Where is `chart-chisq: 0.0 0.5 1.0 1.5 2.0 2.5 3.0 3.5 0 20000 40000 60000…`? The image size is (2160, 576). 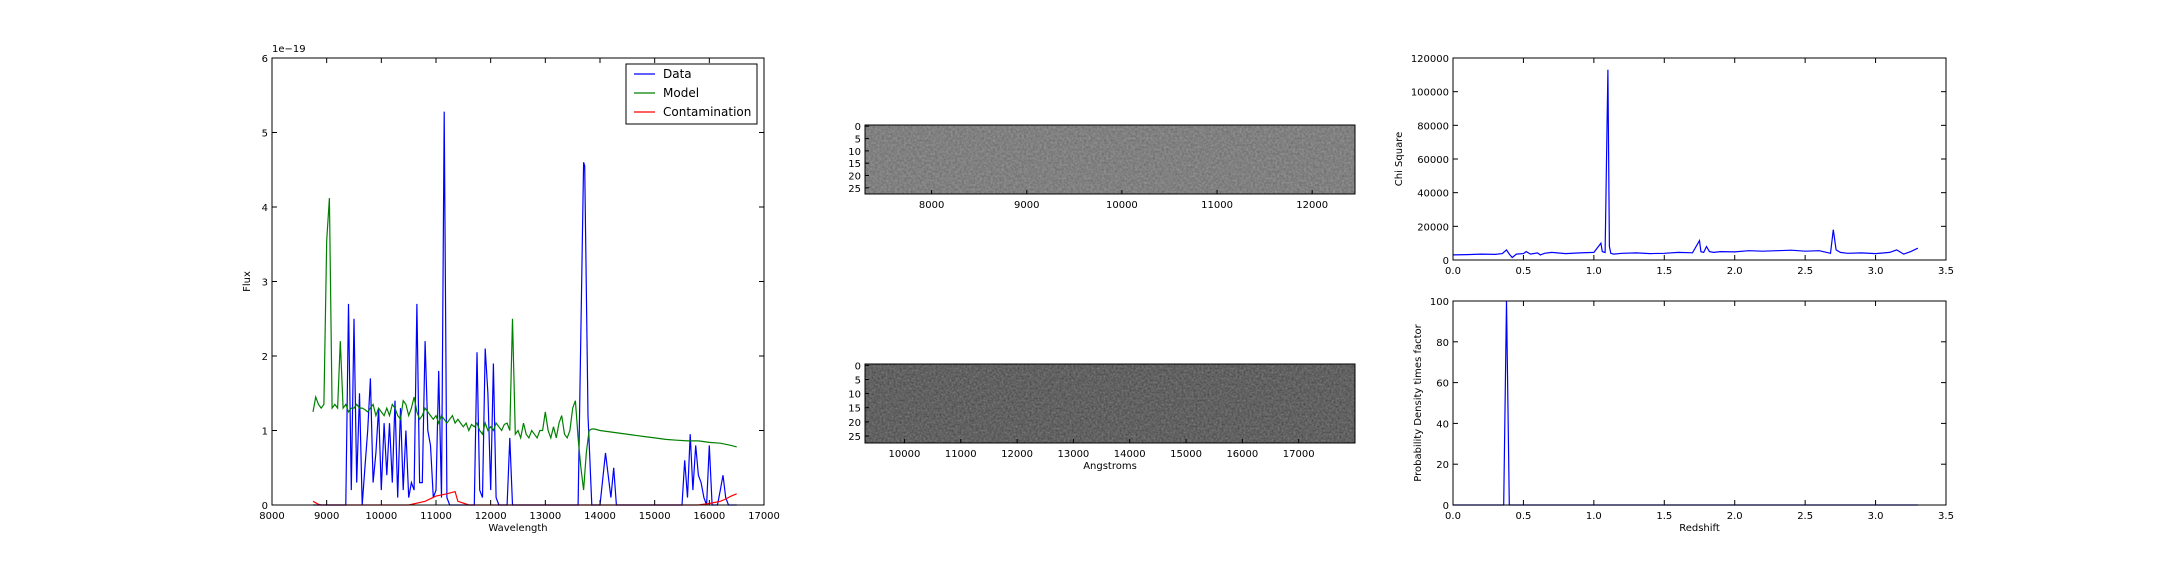 chart-chisq: 0.0 0.5 1.0 1.5 2.0 2.5 3.0 3.5 0 20000 40000 60000… is located at coordinates (1674, 165).